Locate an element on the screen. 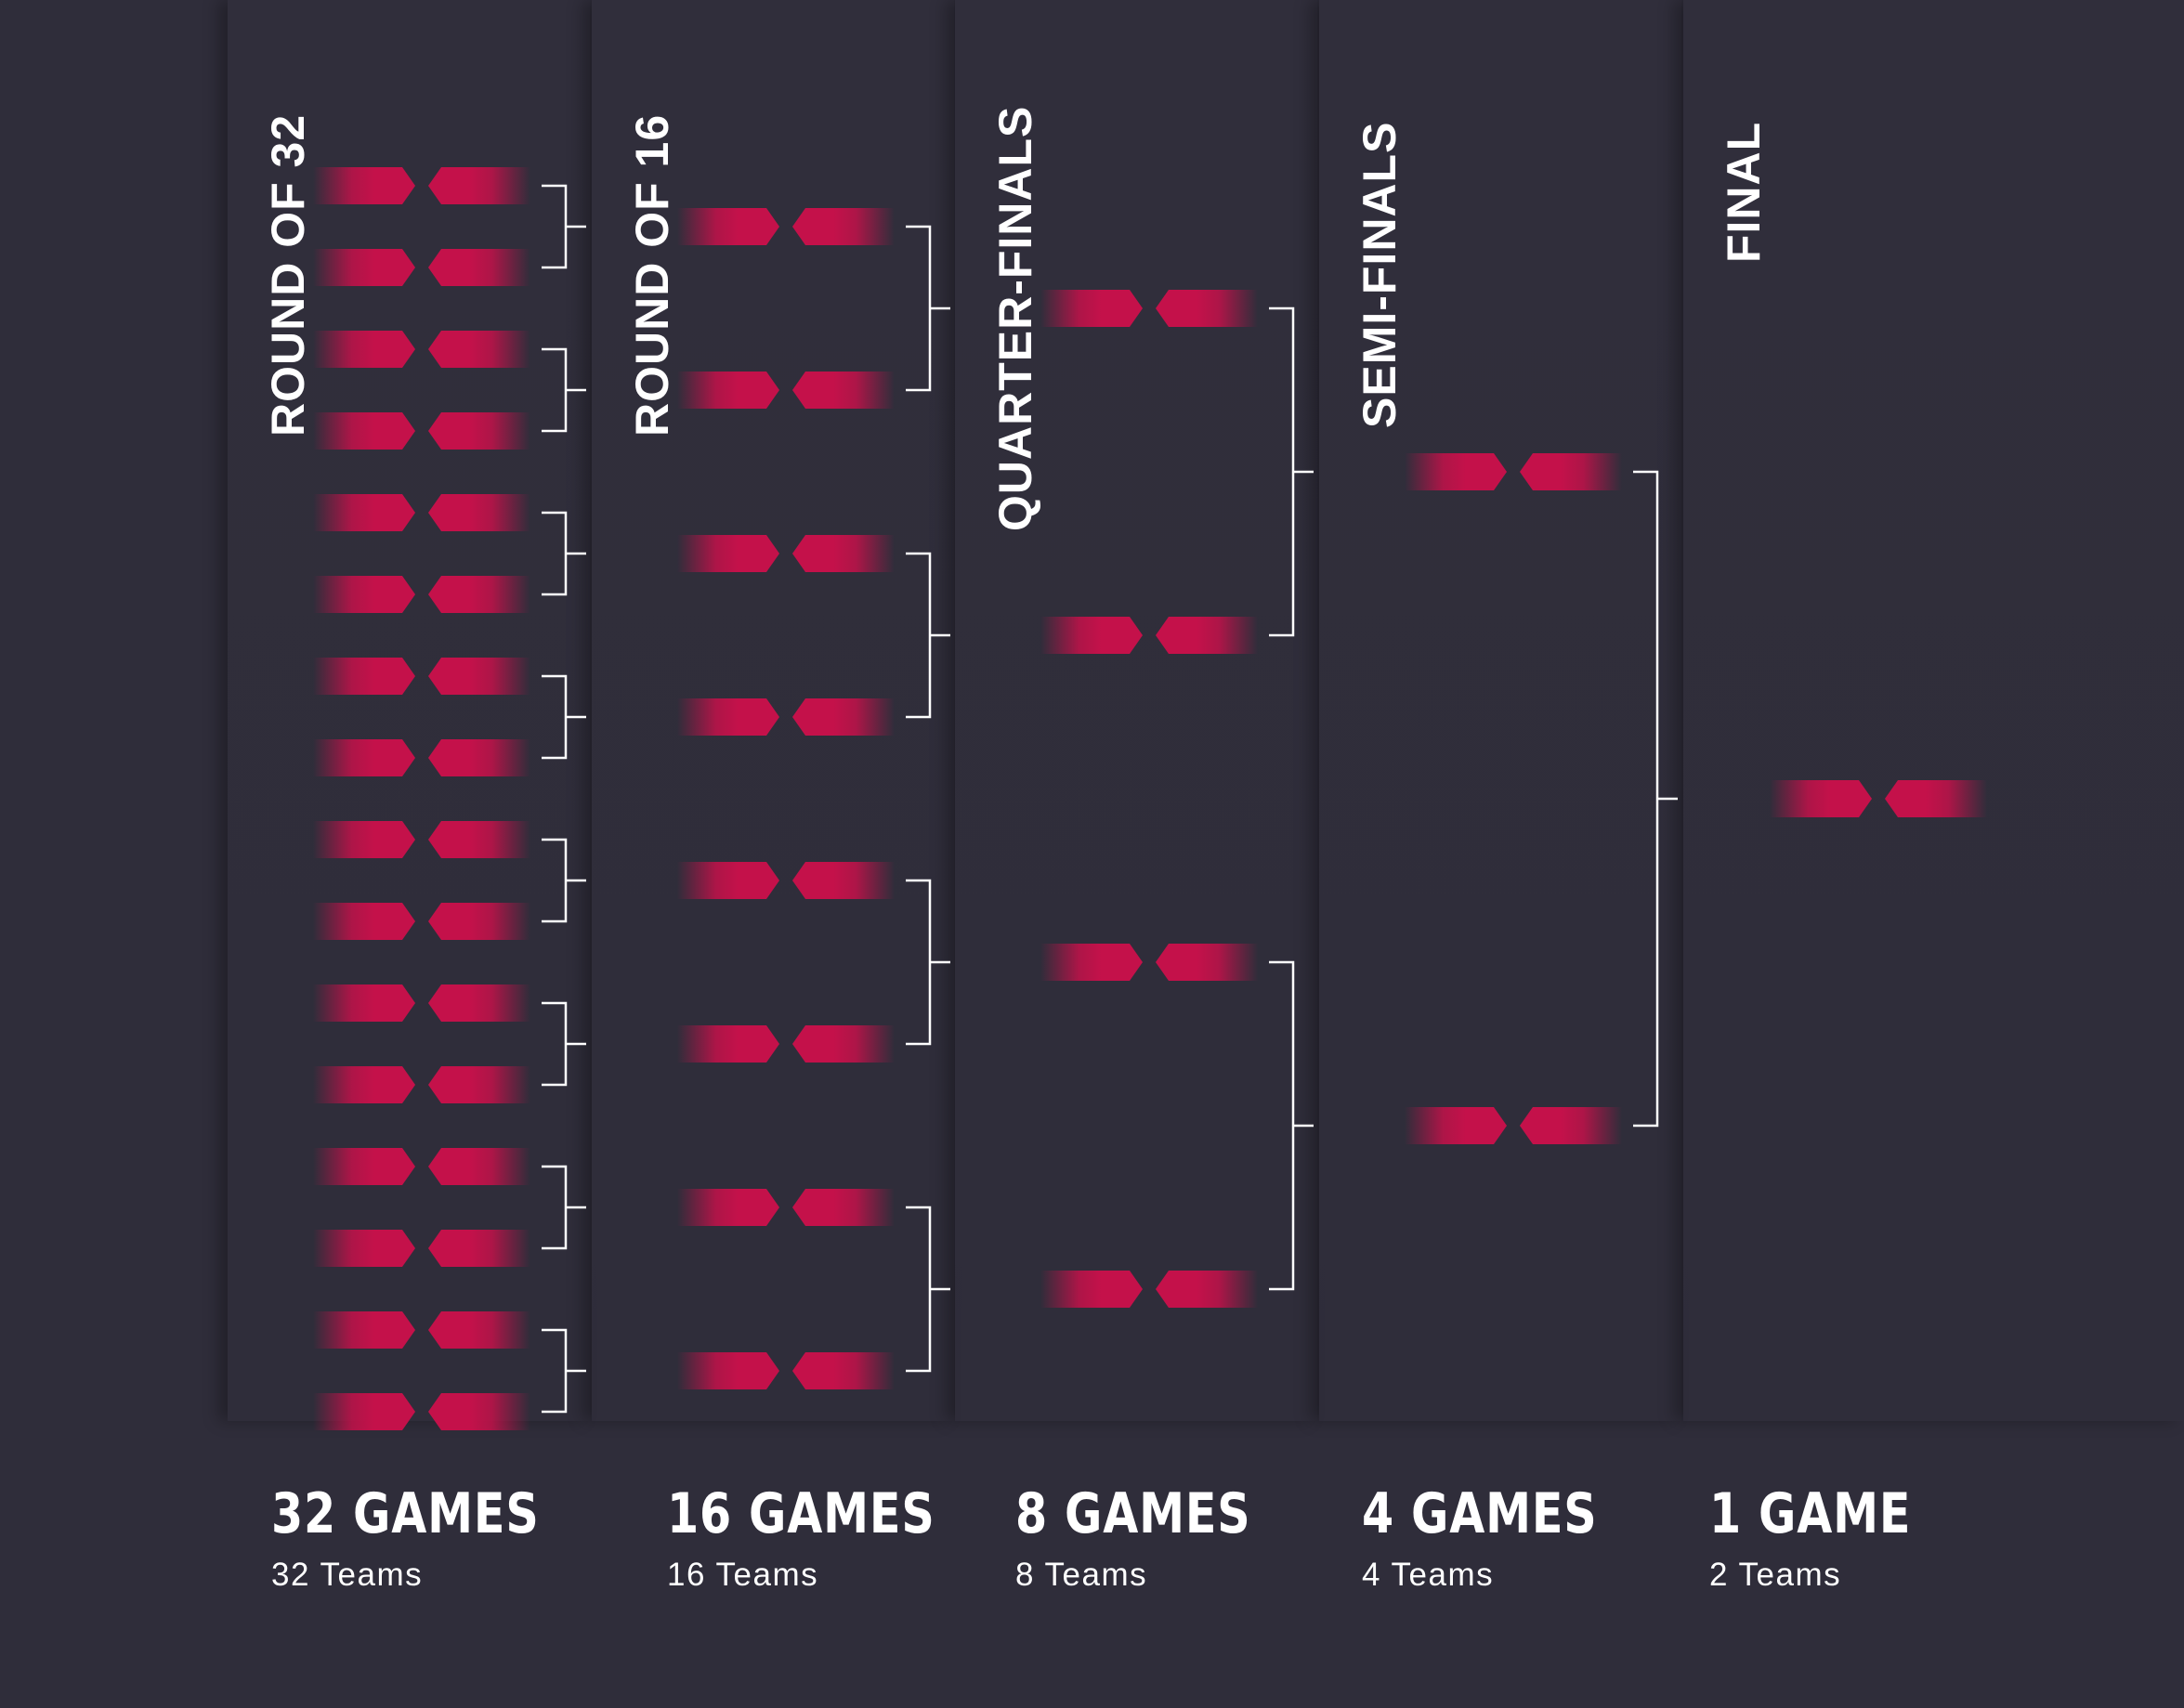 The height and width of the screenshot is (1708, 2184). teams-count: 8 Teams is located at coordinates (1081, 1575).